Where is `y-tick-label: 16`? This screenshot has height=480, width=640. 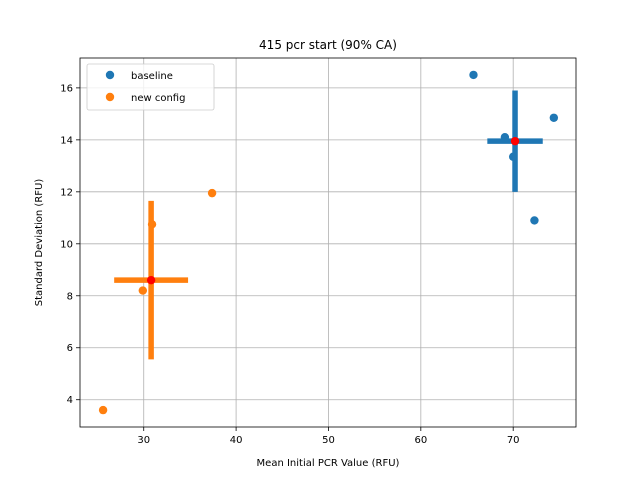 y-tick-label: 16 is located at coordinates (66, 88).